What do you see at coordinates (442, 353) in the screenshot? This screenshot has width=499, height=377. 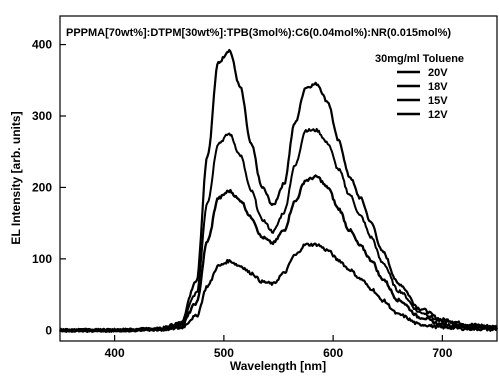 I see `x-tick-label: 700` at bounding box center [442, 353].